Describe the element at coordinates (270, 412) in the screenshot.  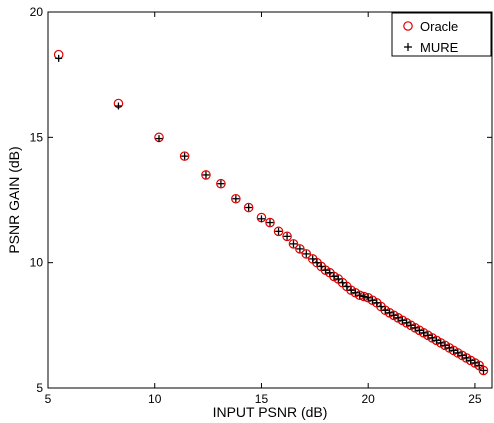
I see `x-axis-title: INPUT PSNR (dB)` at that location.